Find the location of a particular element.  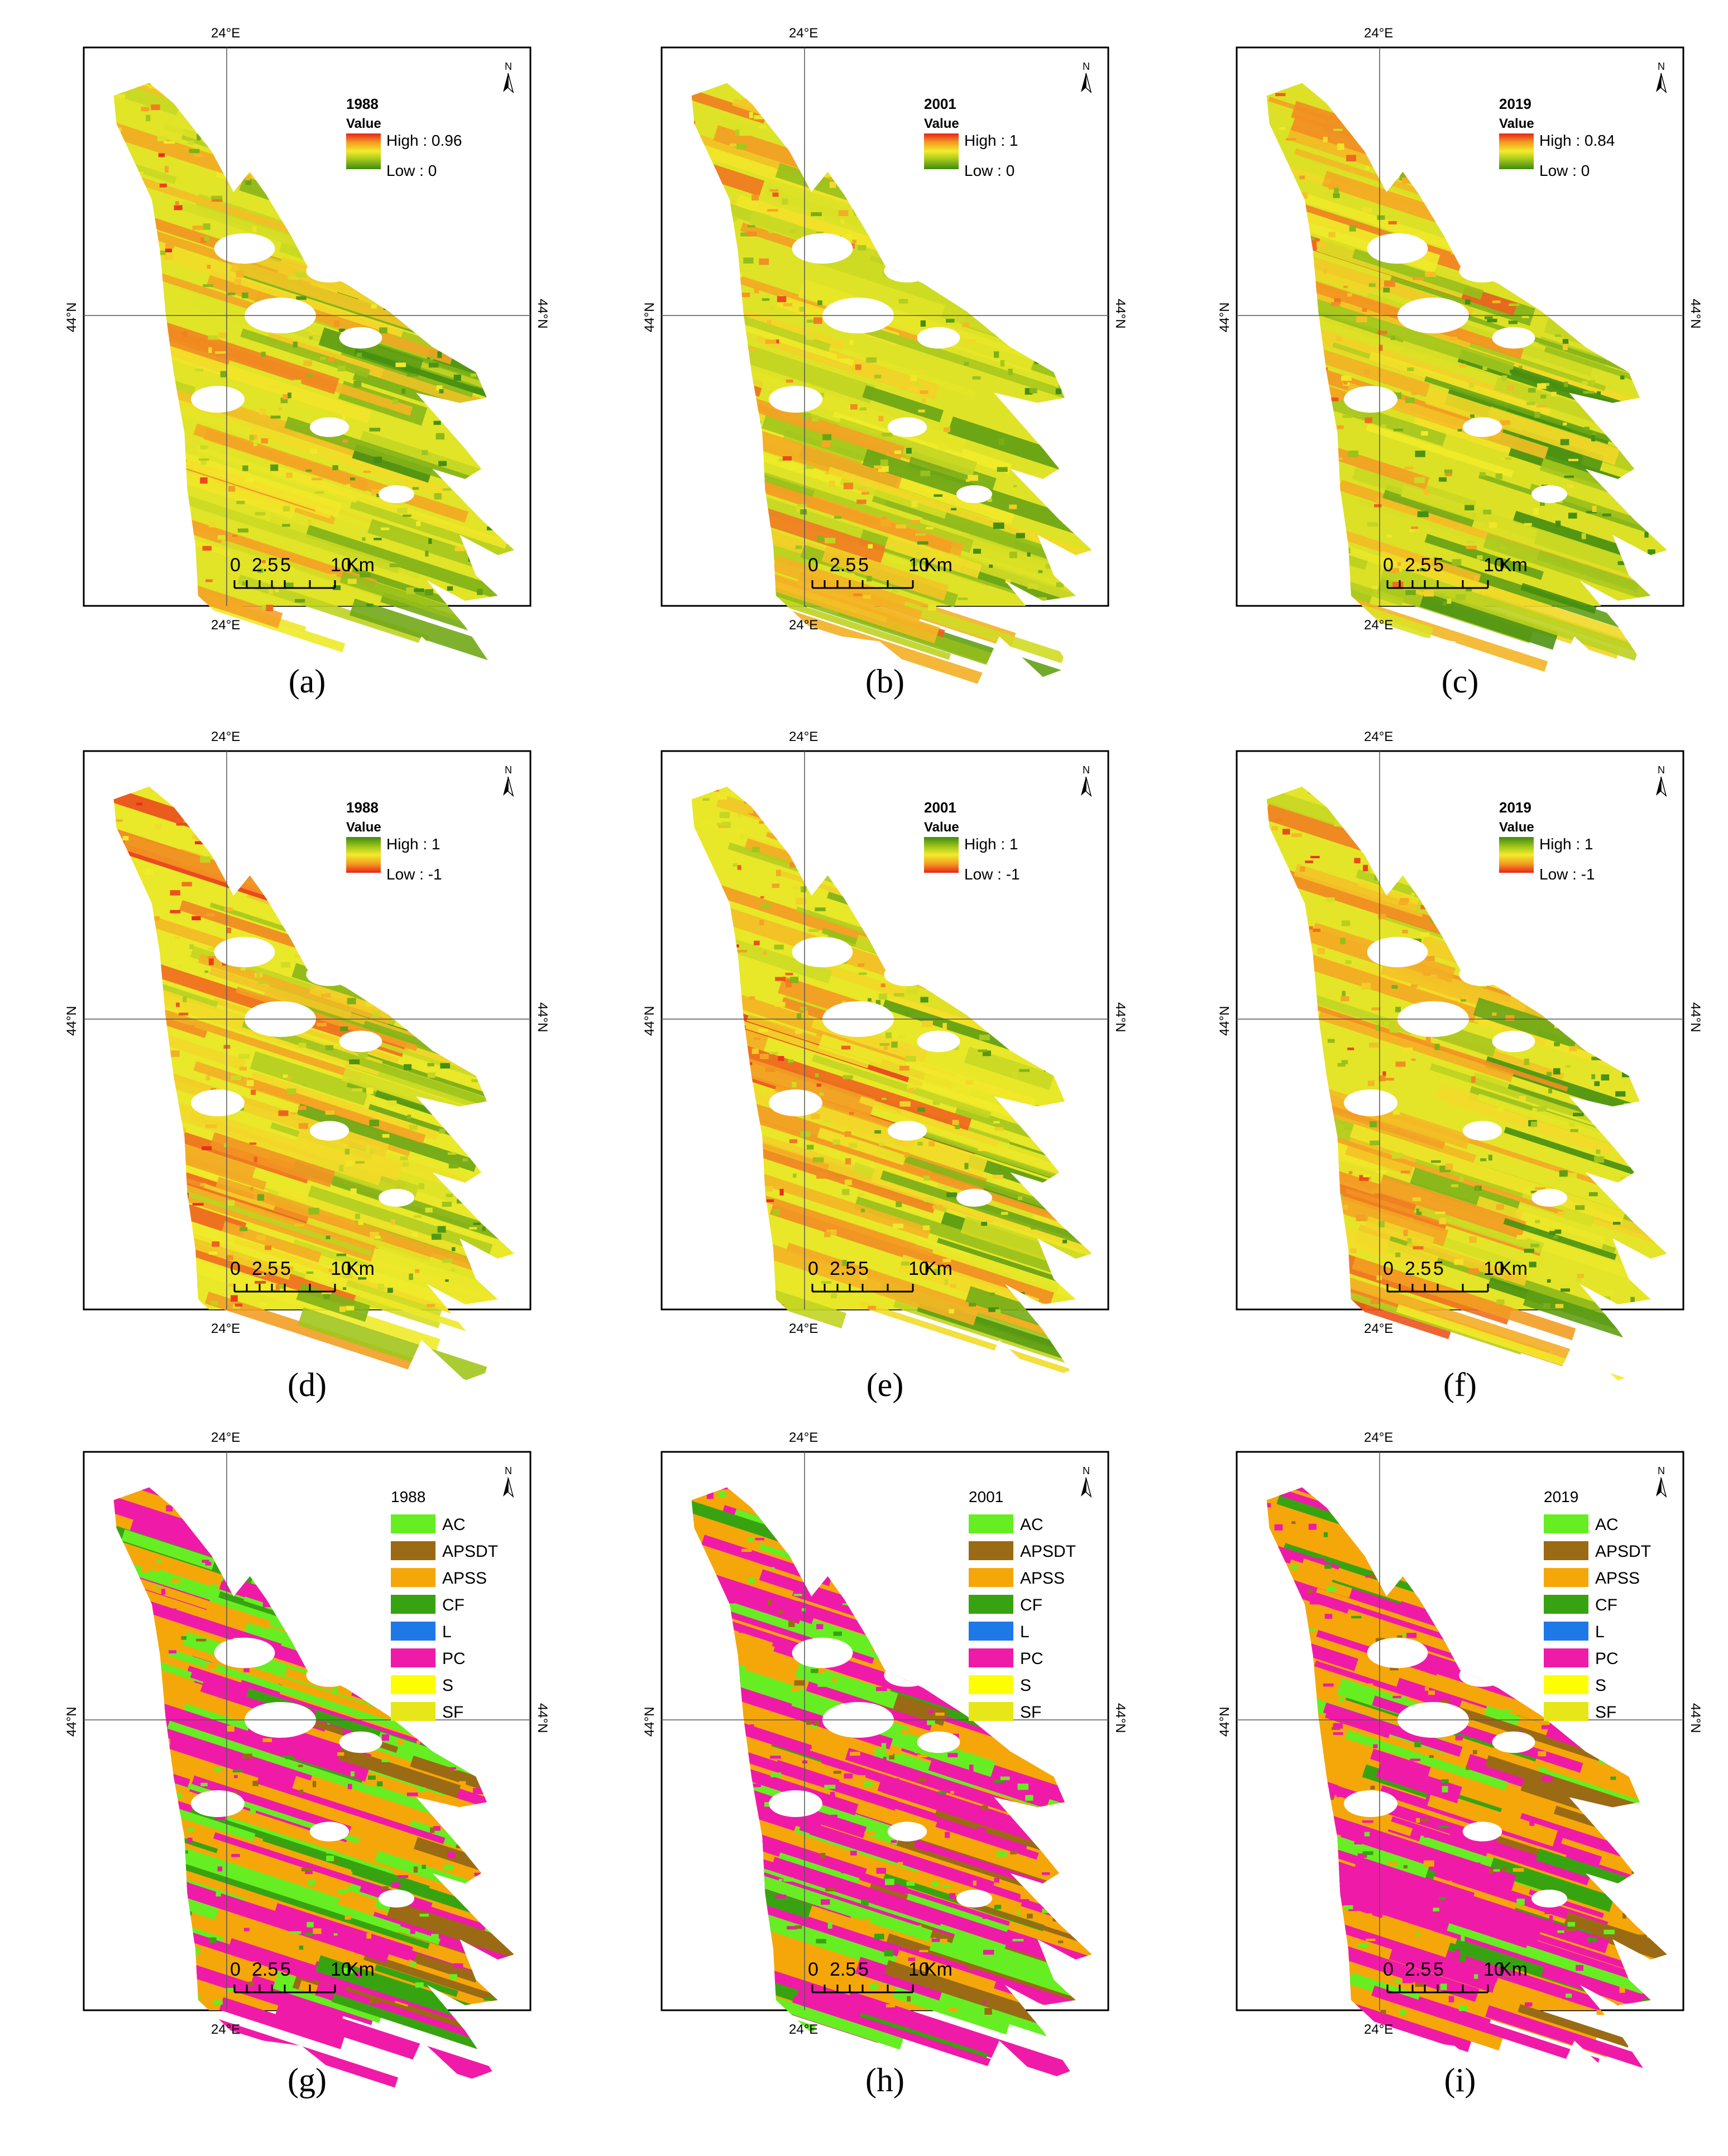

class-label-ac: AC is located at coordinates (454, 1525).